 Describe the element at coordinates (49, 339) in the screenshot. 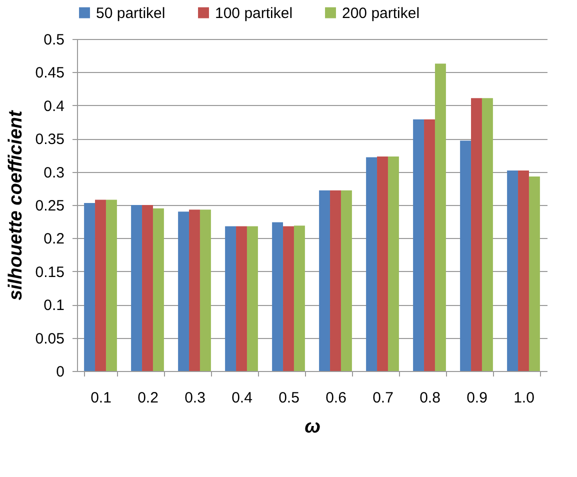

I see `y-tick-label: 0.05` at that location.